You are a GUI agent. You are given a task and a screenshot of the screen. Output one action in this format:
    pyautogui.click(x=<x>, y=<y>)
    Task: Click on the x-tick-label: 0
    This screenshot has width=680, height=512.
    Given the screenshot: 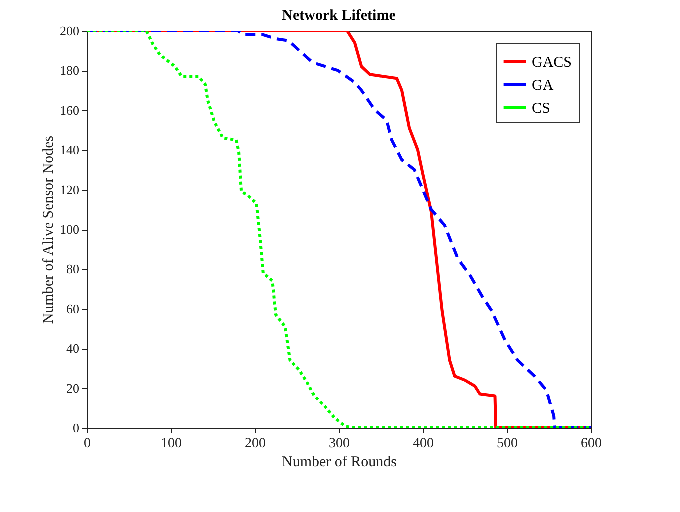 What is the action you would take?
    pyautogui.click(x=87, y=444)
    